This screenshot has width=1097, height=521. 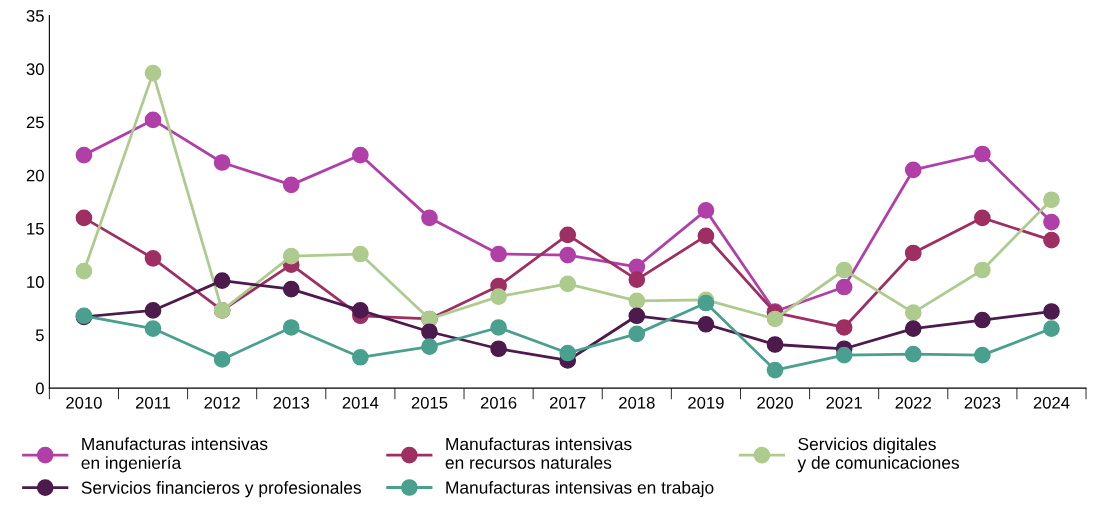 What do you see at coordinates (498, 402) in the screenshot?
I see `x-tick-label: 2016` at bounding box center [498, 402].